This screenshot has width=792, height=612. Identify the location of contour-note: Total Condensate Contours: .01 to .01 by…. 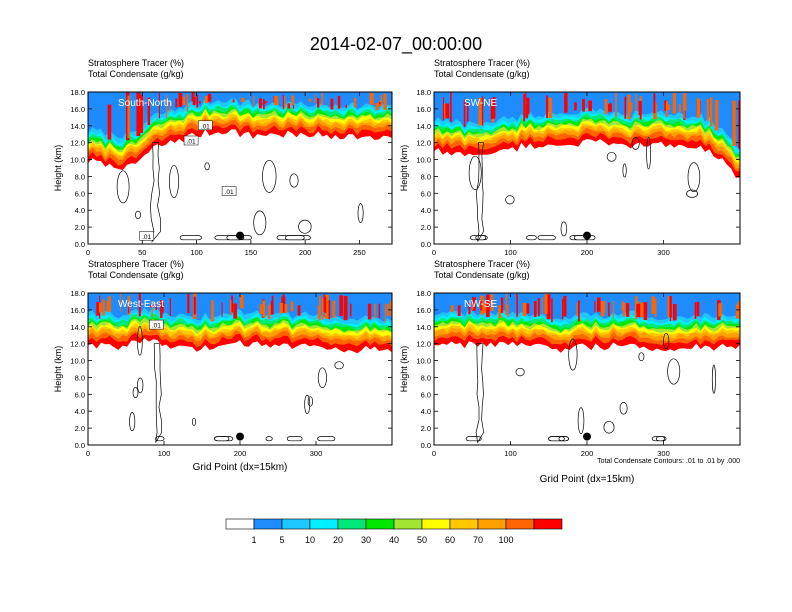
(668, 461).